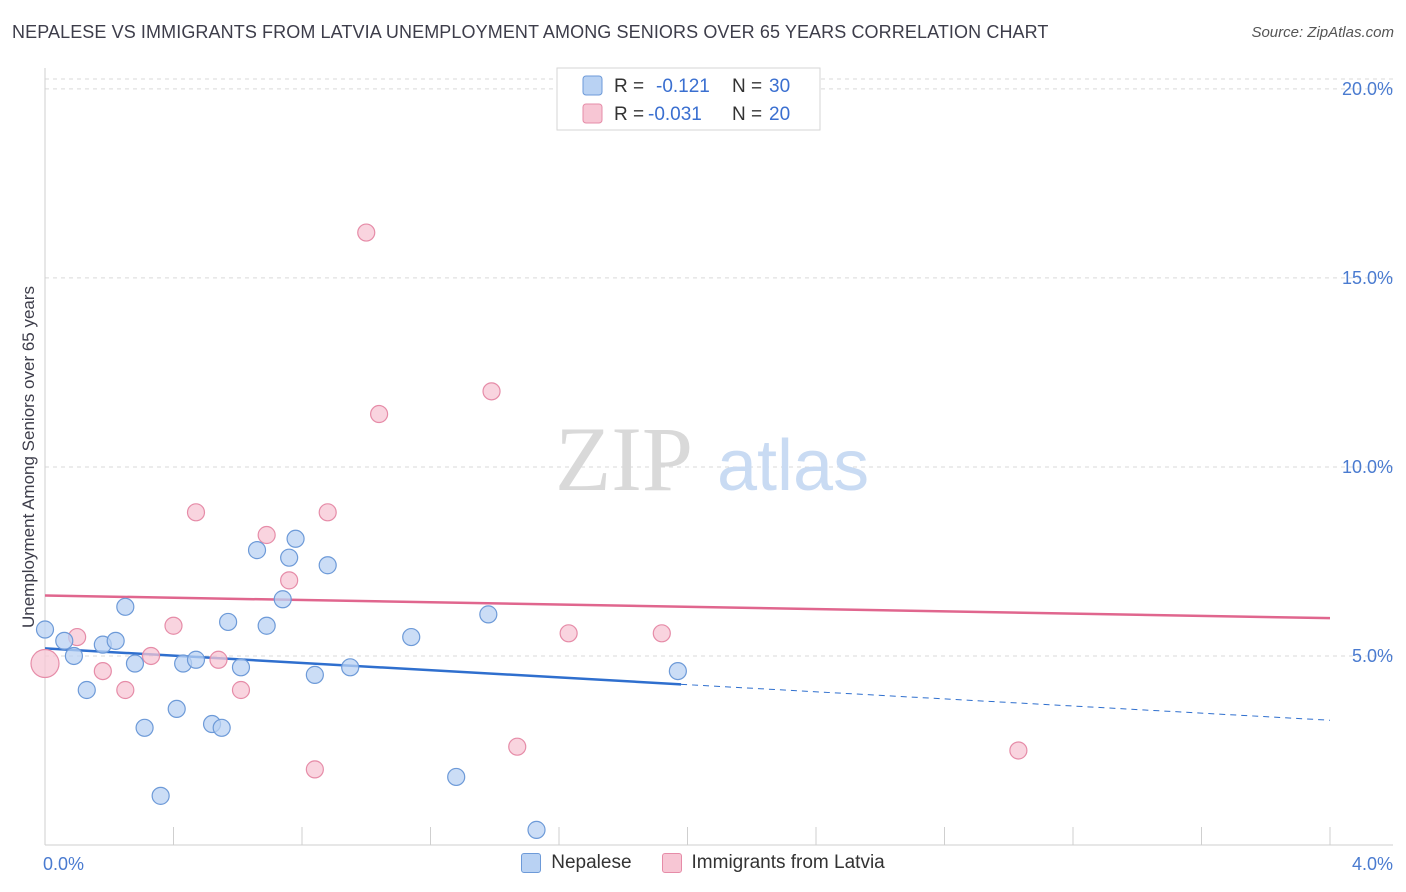 The image size is (1406, 892). I want to click on y-axis-label: Unemployment Among Seniors over 65 years, so click(28, 457).